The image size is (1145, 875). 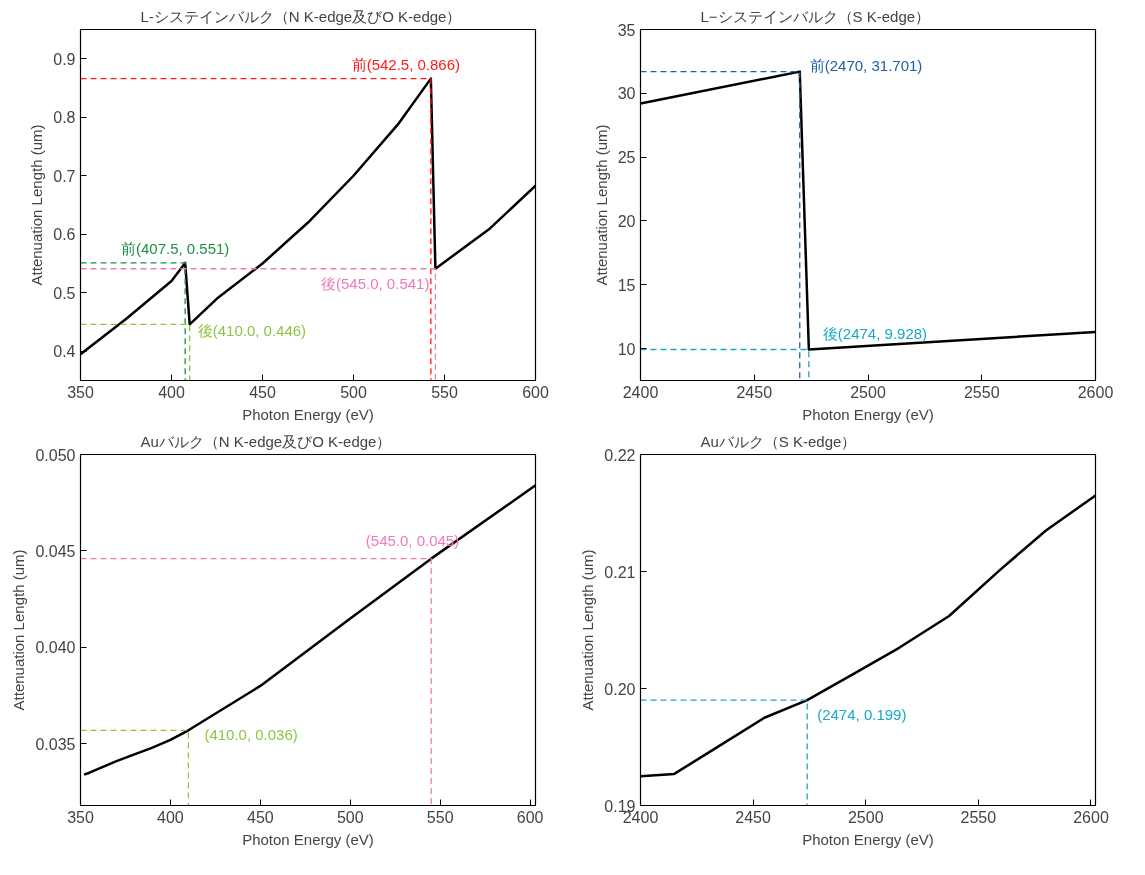 What do you see at coordinates (55, 744) in the screenshot?
I see `y-tick-label: 0.035` at bounding box center [55, 744].